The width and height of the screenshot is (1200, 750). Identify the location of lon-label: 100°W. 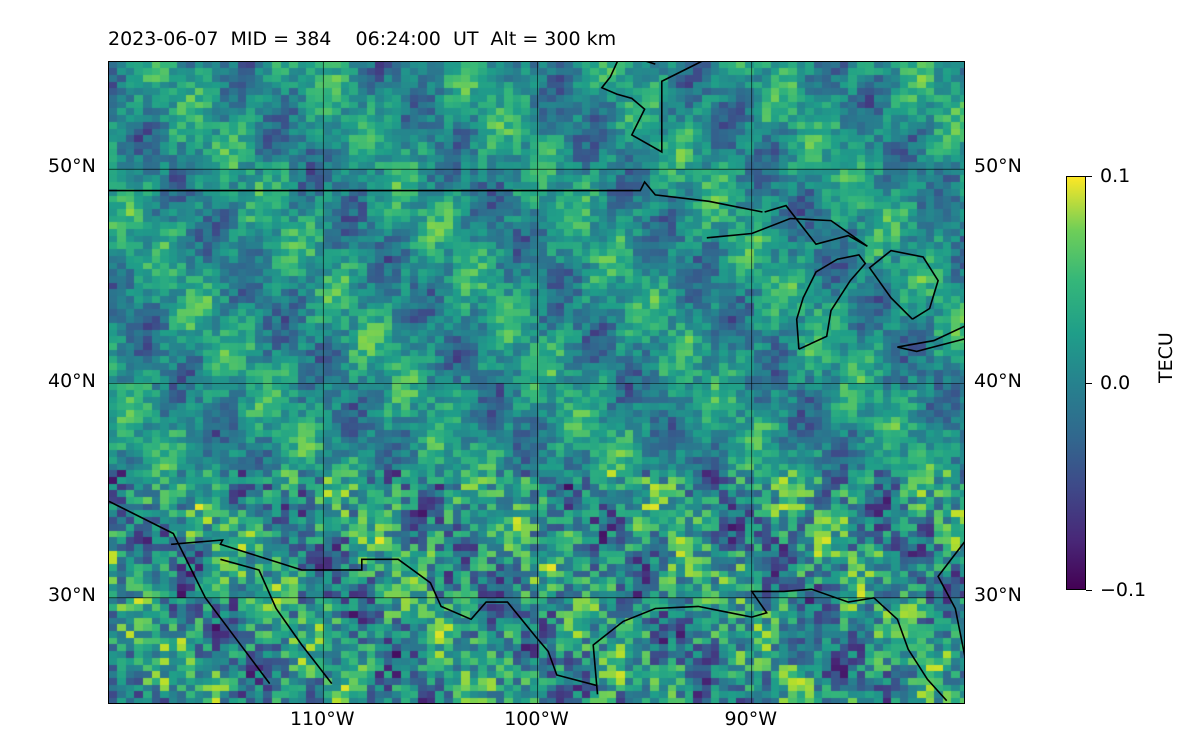
(536, 719).